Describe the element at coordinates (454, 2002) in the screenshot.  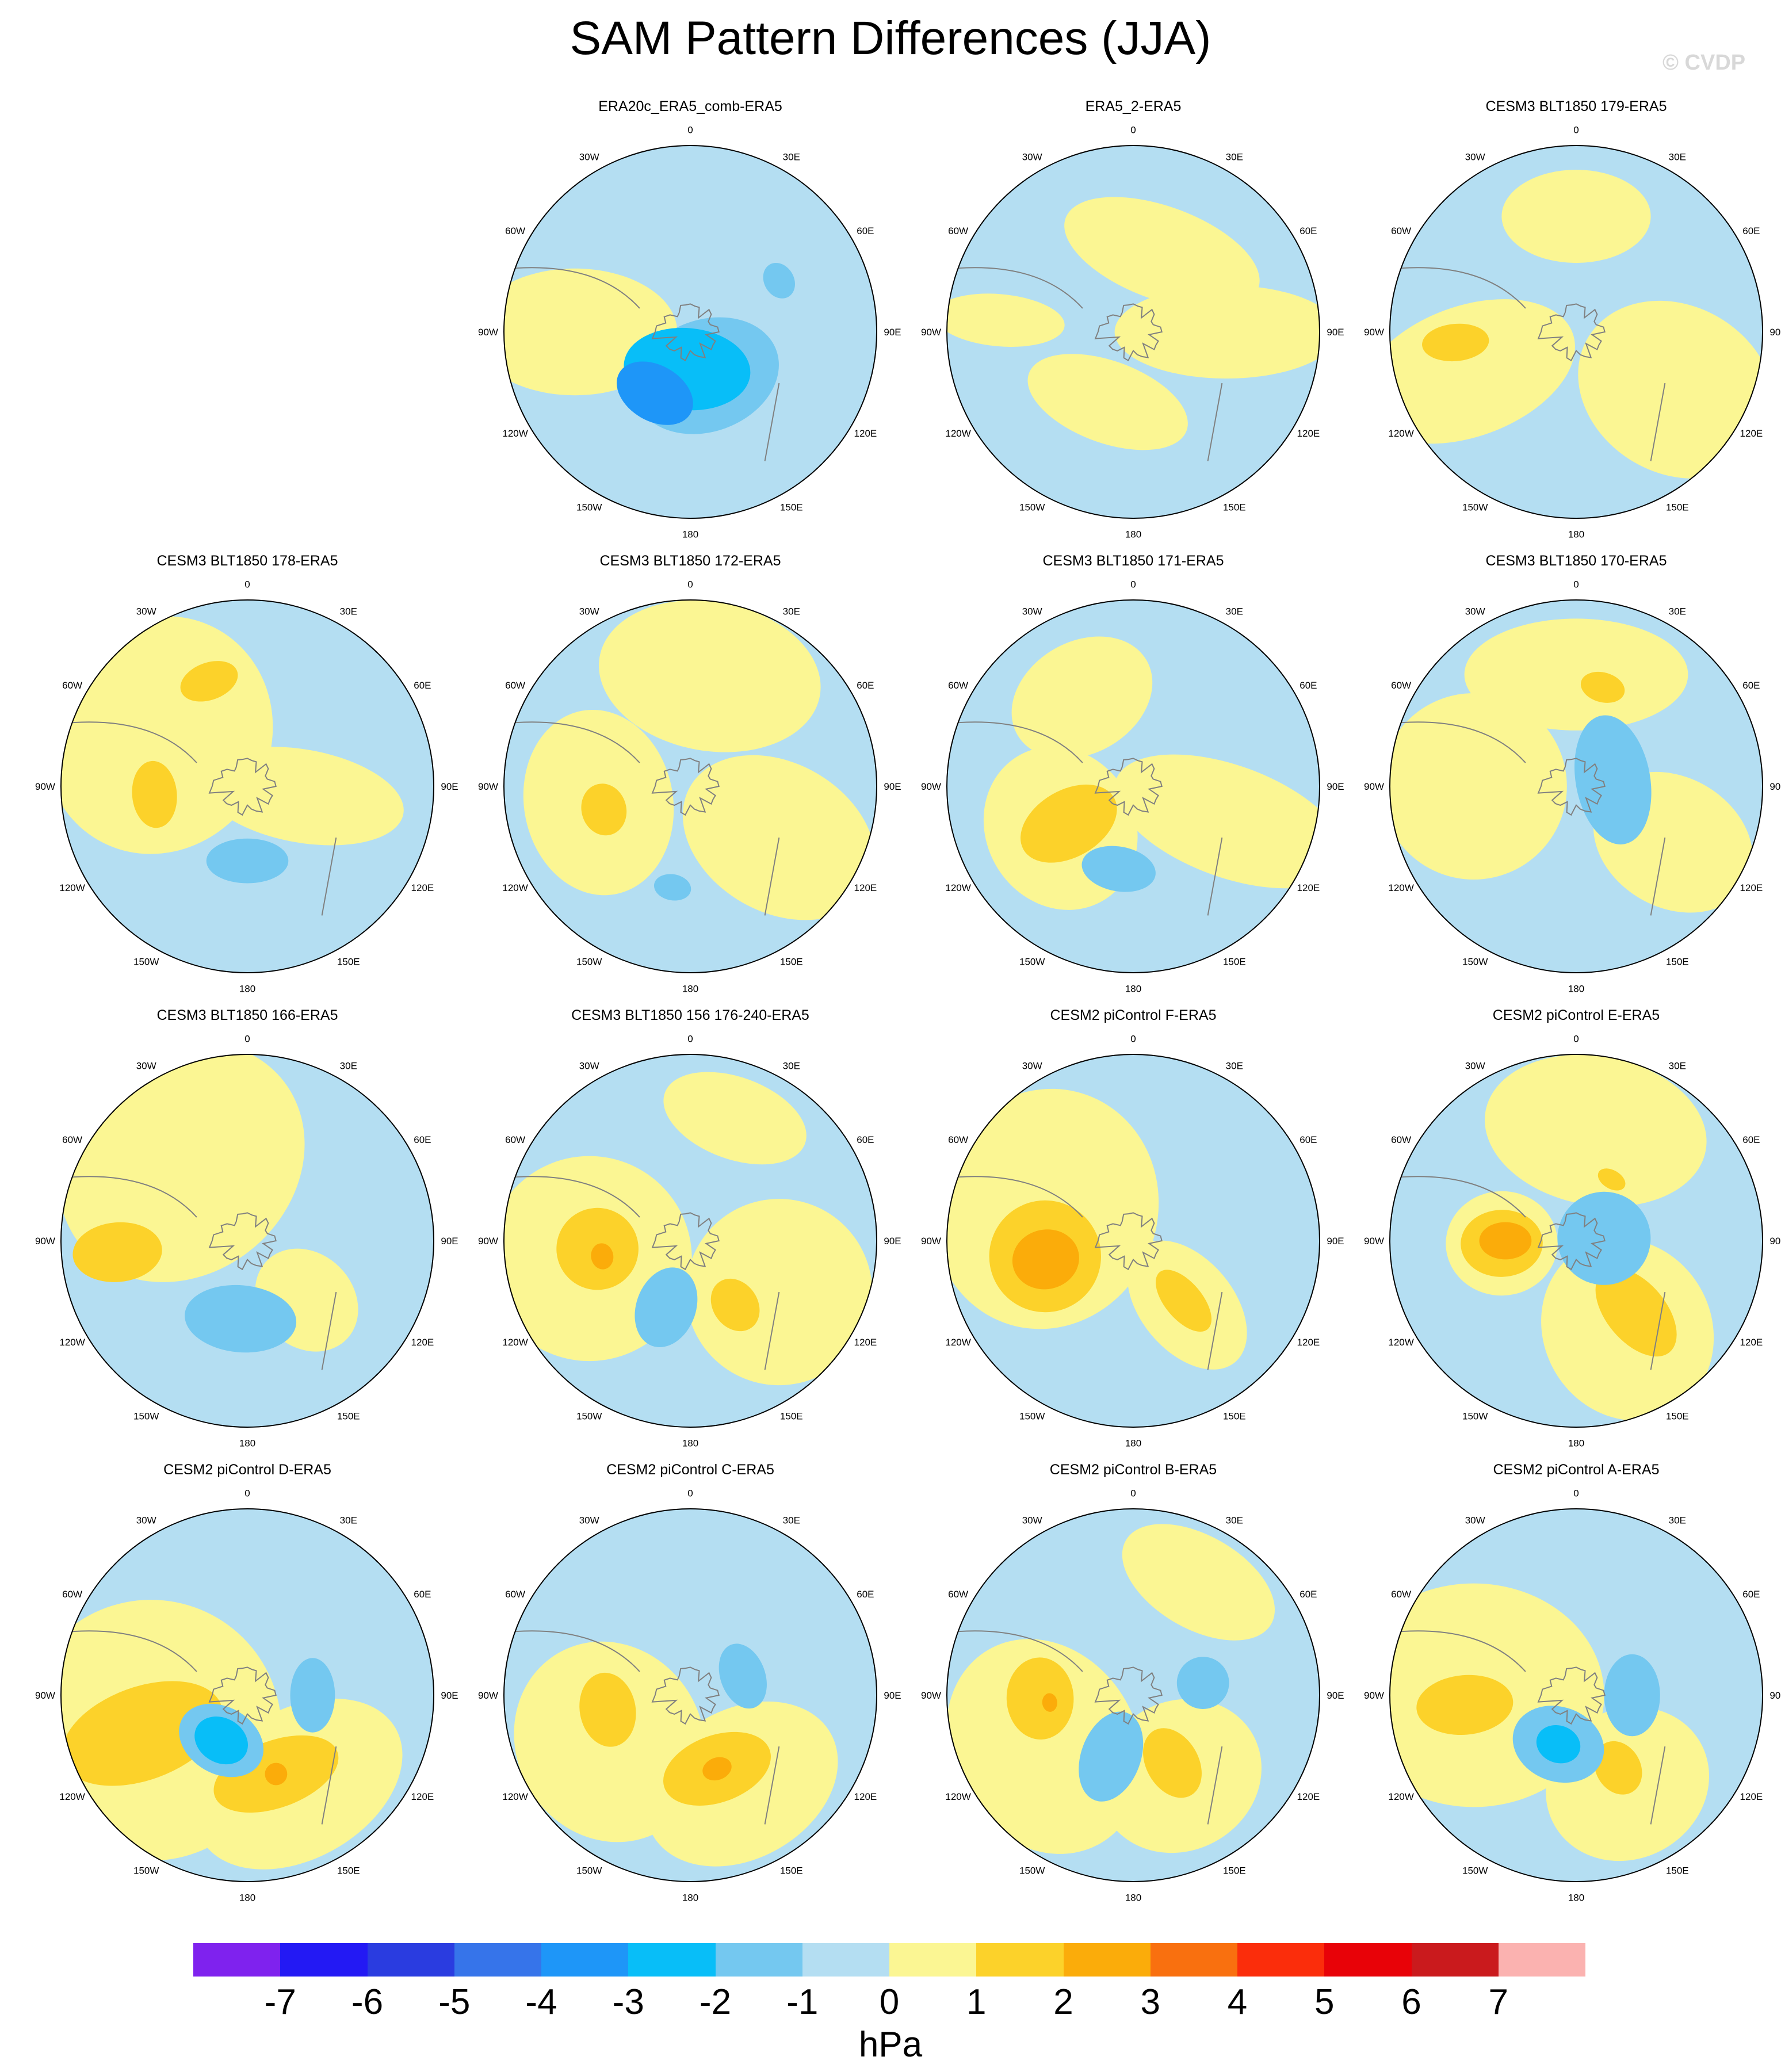
I see `colorbar-tick-label: -5` at that location.